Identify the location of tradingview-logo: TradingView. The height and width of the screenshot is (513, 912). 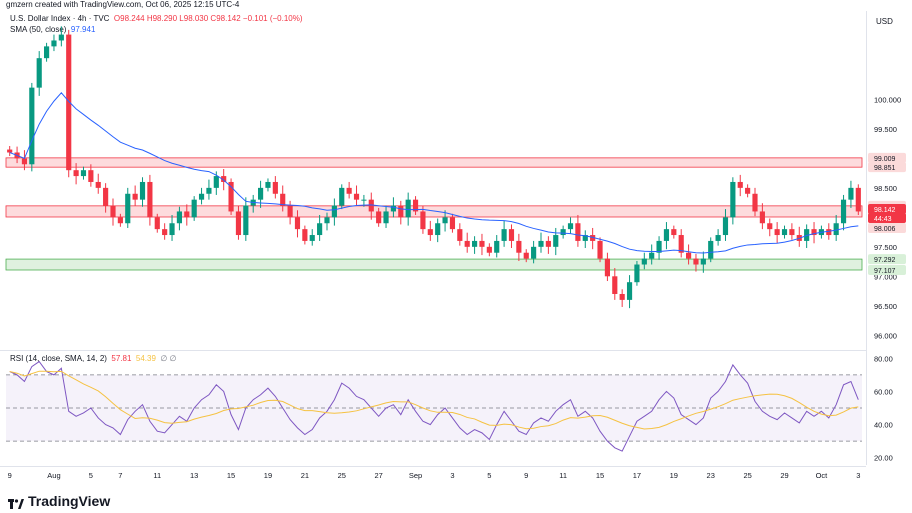
(59, 501).